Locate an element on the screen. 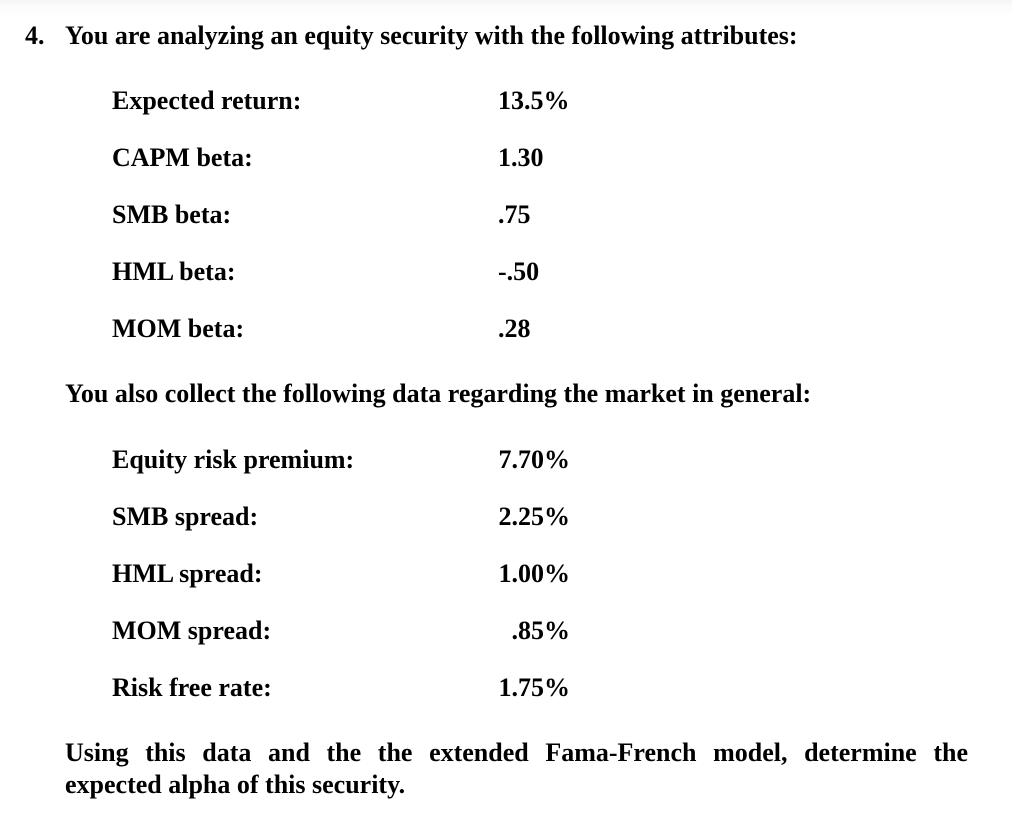 This screenshot has height=836, width=1012. attribute-label: CAPM beta: is located at coordinates (182, 157).